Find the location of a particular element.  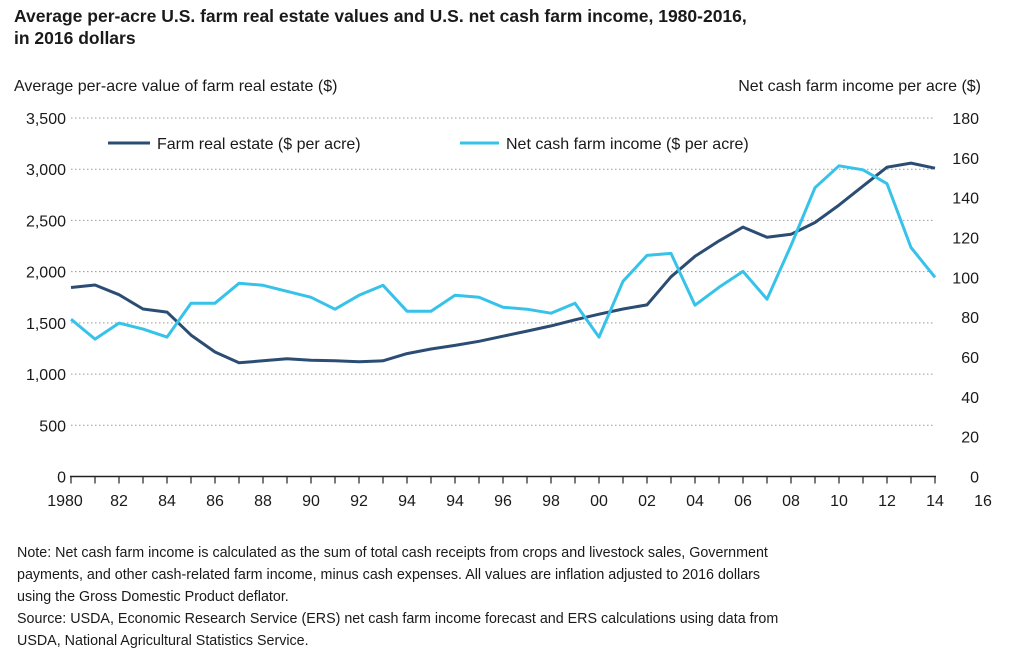

left-axis-ticks: 0 500 1,000 1,500 2,000 2,500 3,000 3,500 is located at coordinates (46, 299).